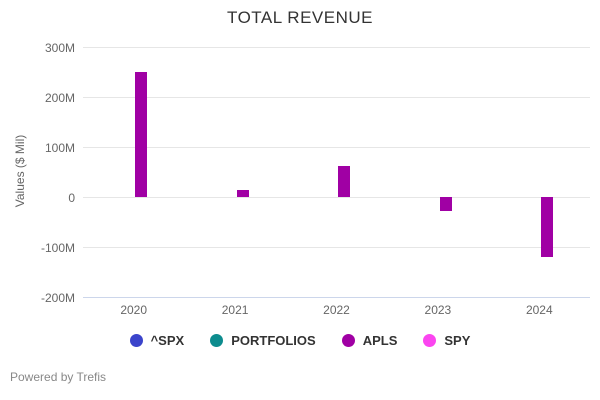 The width and height of the screenshot is (600, 400). What do you see at coordinates (446, 204) in the screenshot?
I see `bar-apls-2023` at bounding box center [446, 204].